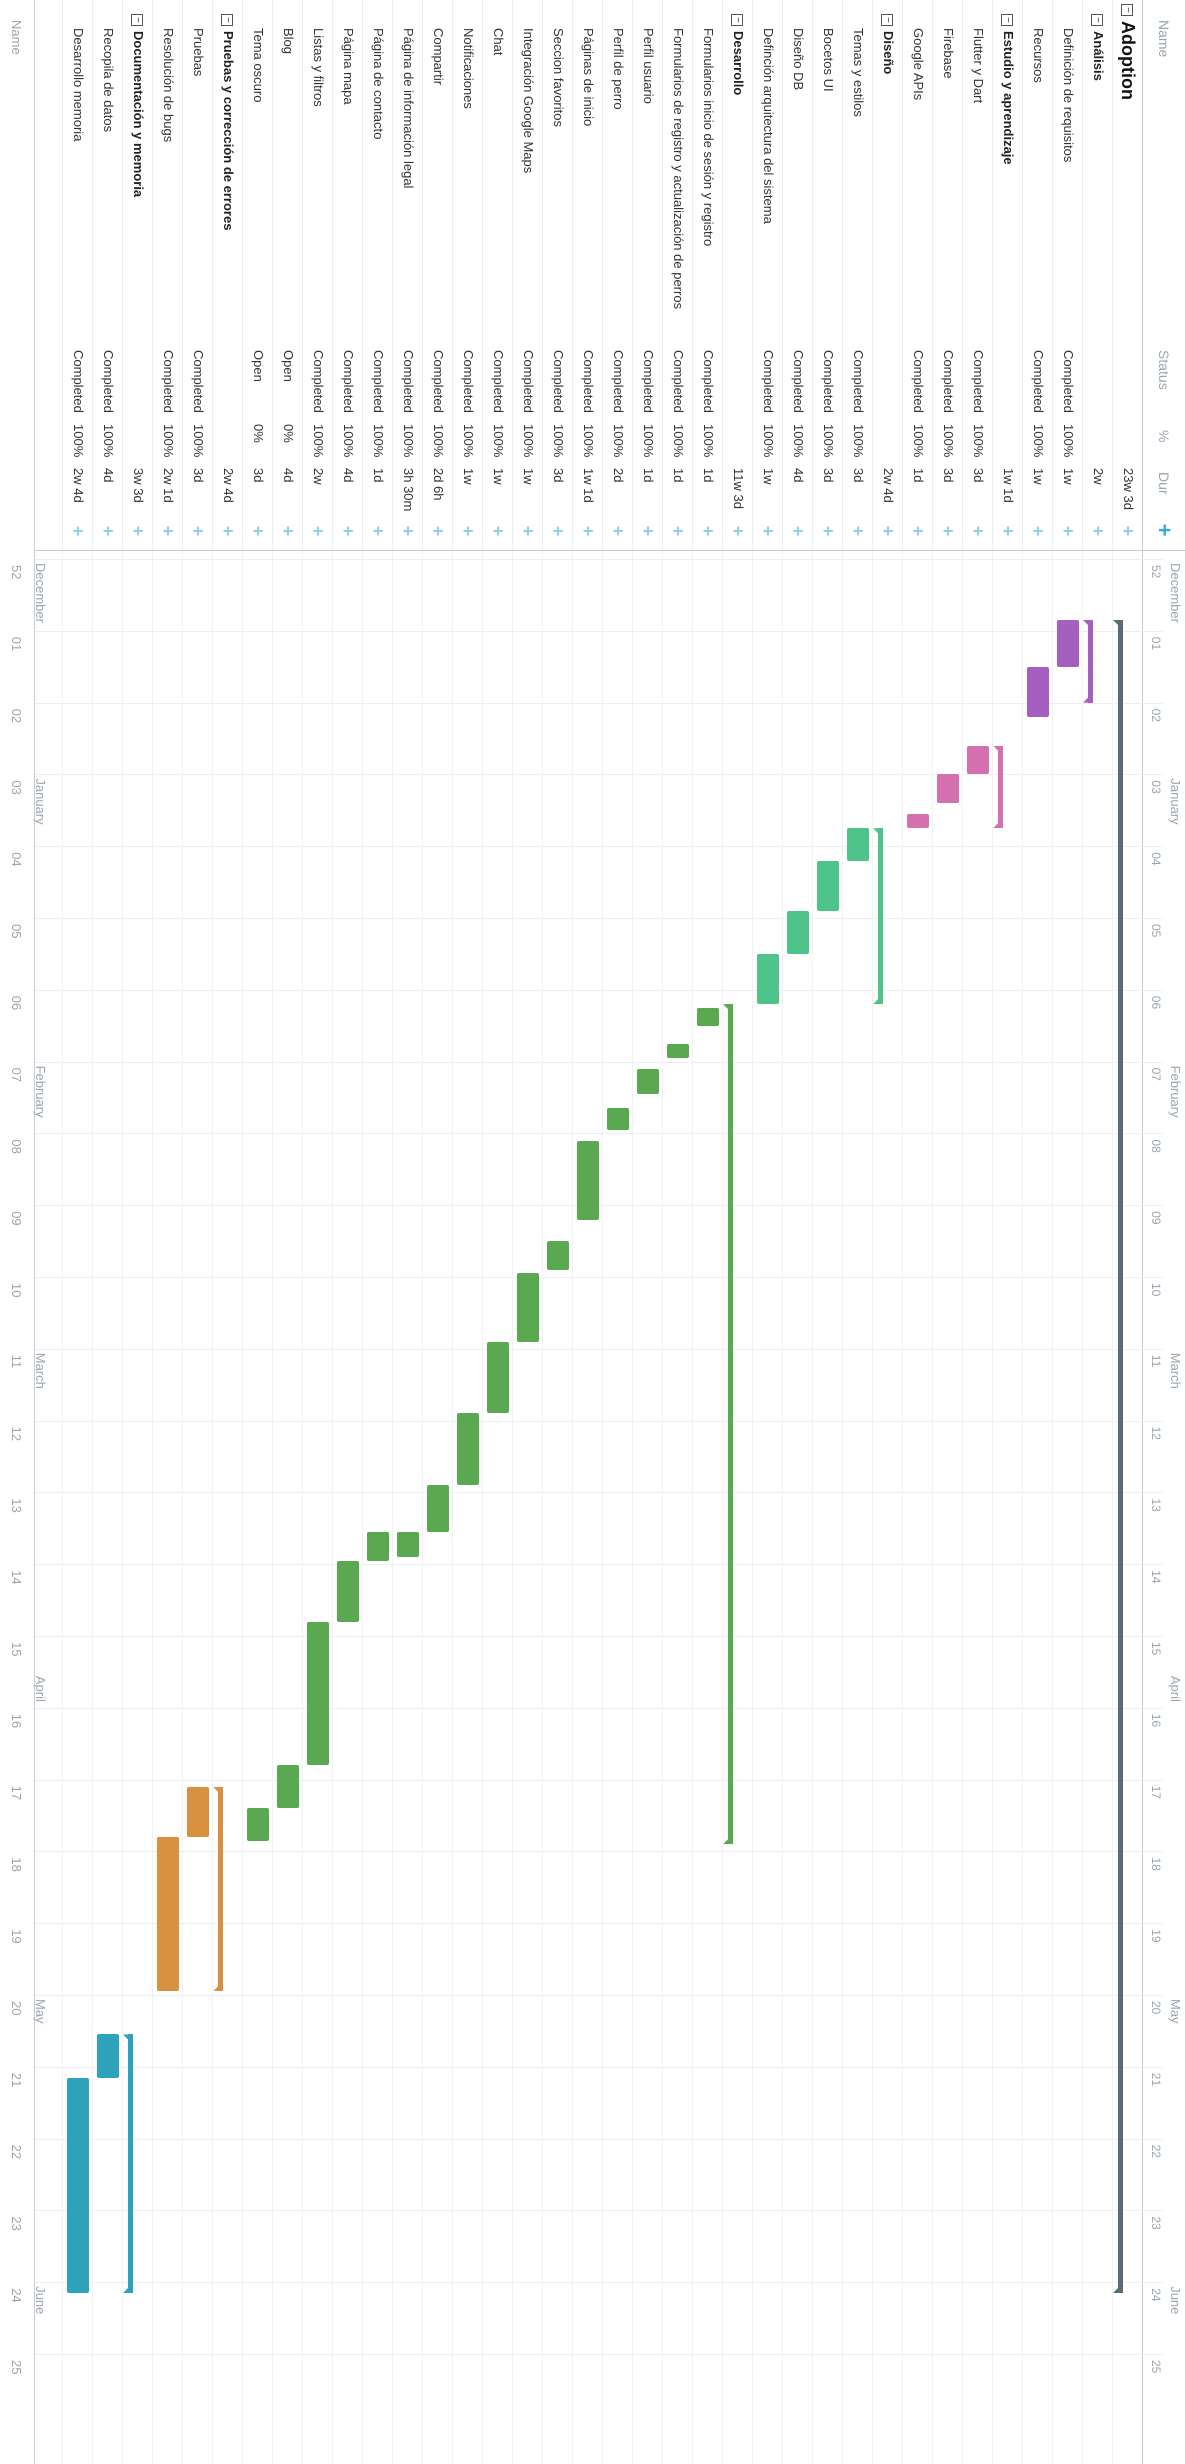 This screenshot has height=2464, width=1185. Describe the element at coordinates (1126, 10) in the screenshot. I see `collapse-toggle-icon: −` at that location.